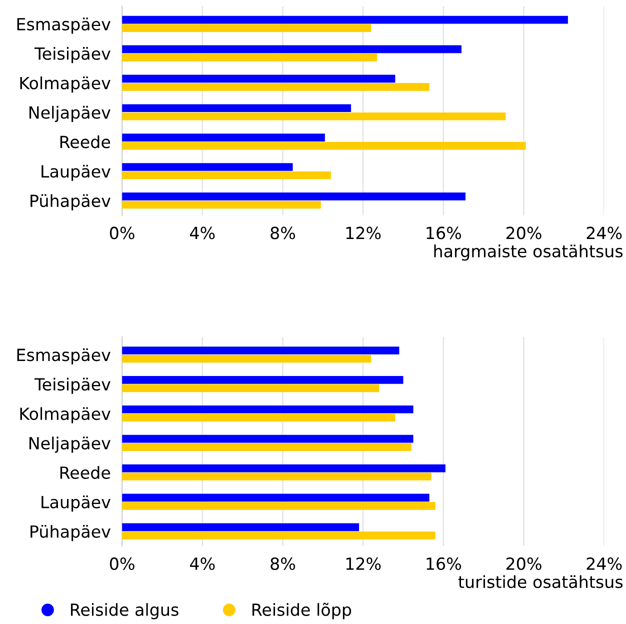  What do you see at coordinates (124, 611) in the screenshot?
I see `legend-label: Reiside algus` at bounding box center [124, 611].